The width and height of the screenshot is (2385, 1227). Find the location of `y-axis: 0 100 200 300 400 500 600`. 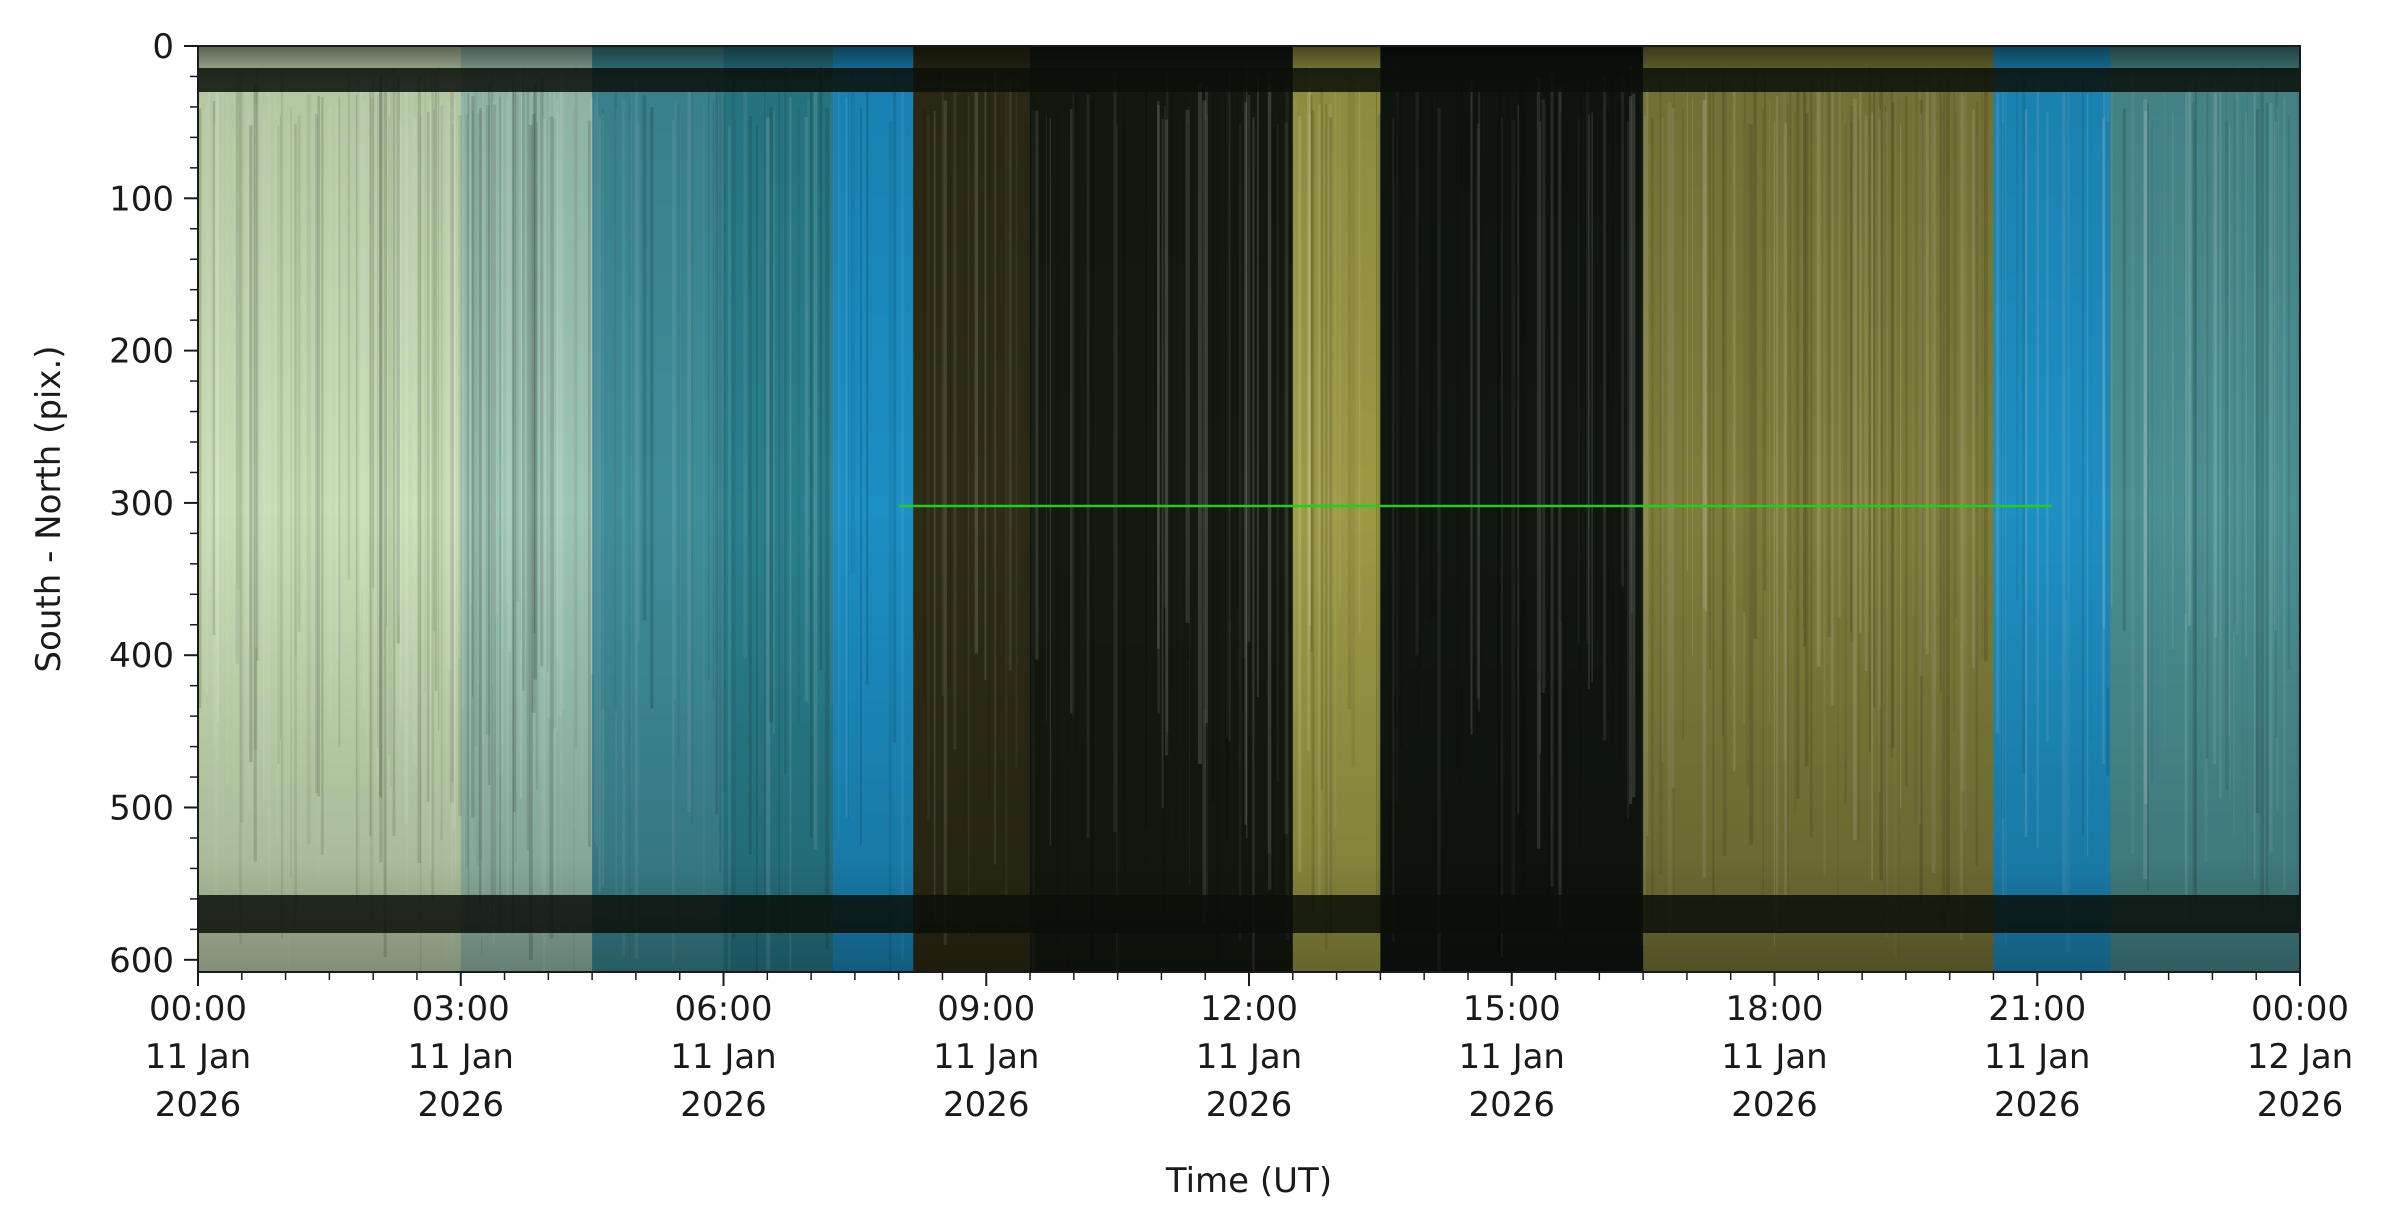

y-axis: 0 100 200 300 400 500 600 is located at coordinates (153, 504).